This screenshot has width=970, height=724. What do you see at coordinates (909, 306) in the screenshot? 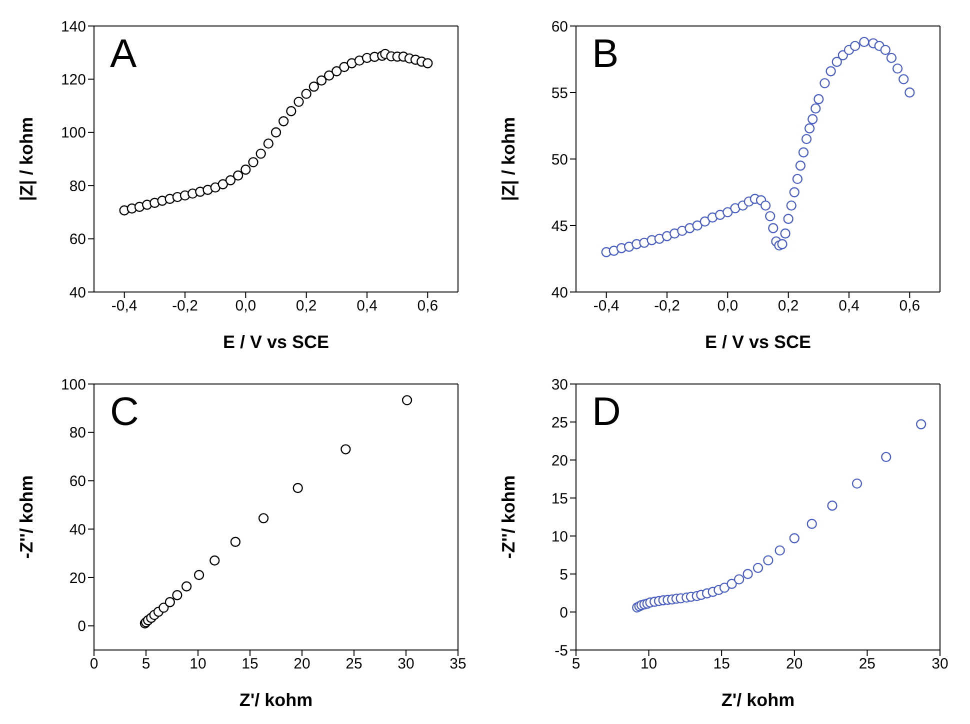
I see `x-tick-label: 0,6` at bounding box center [909, 306].